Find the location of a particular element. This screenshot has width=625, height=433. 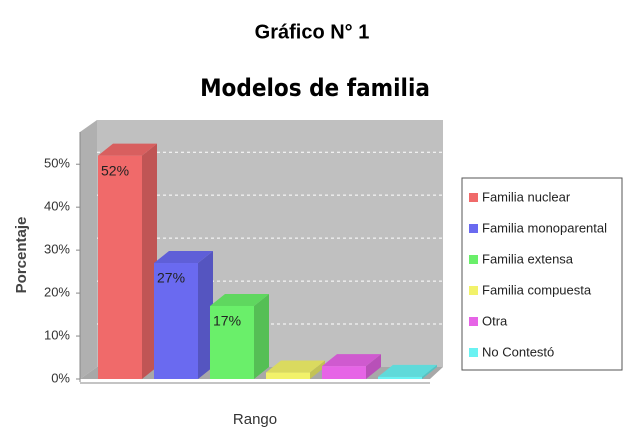

chart-header: Gráfico N° 1 is located at coordinates (312, 32).